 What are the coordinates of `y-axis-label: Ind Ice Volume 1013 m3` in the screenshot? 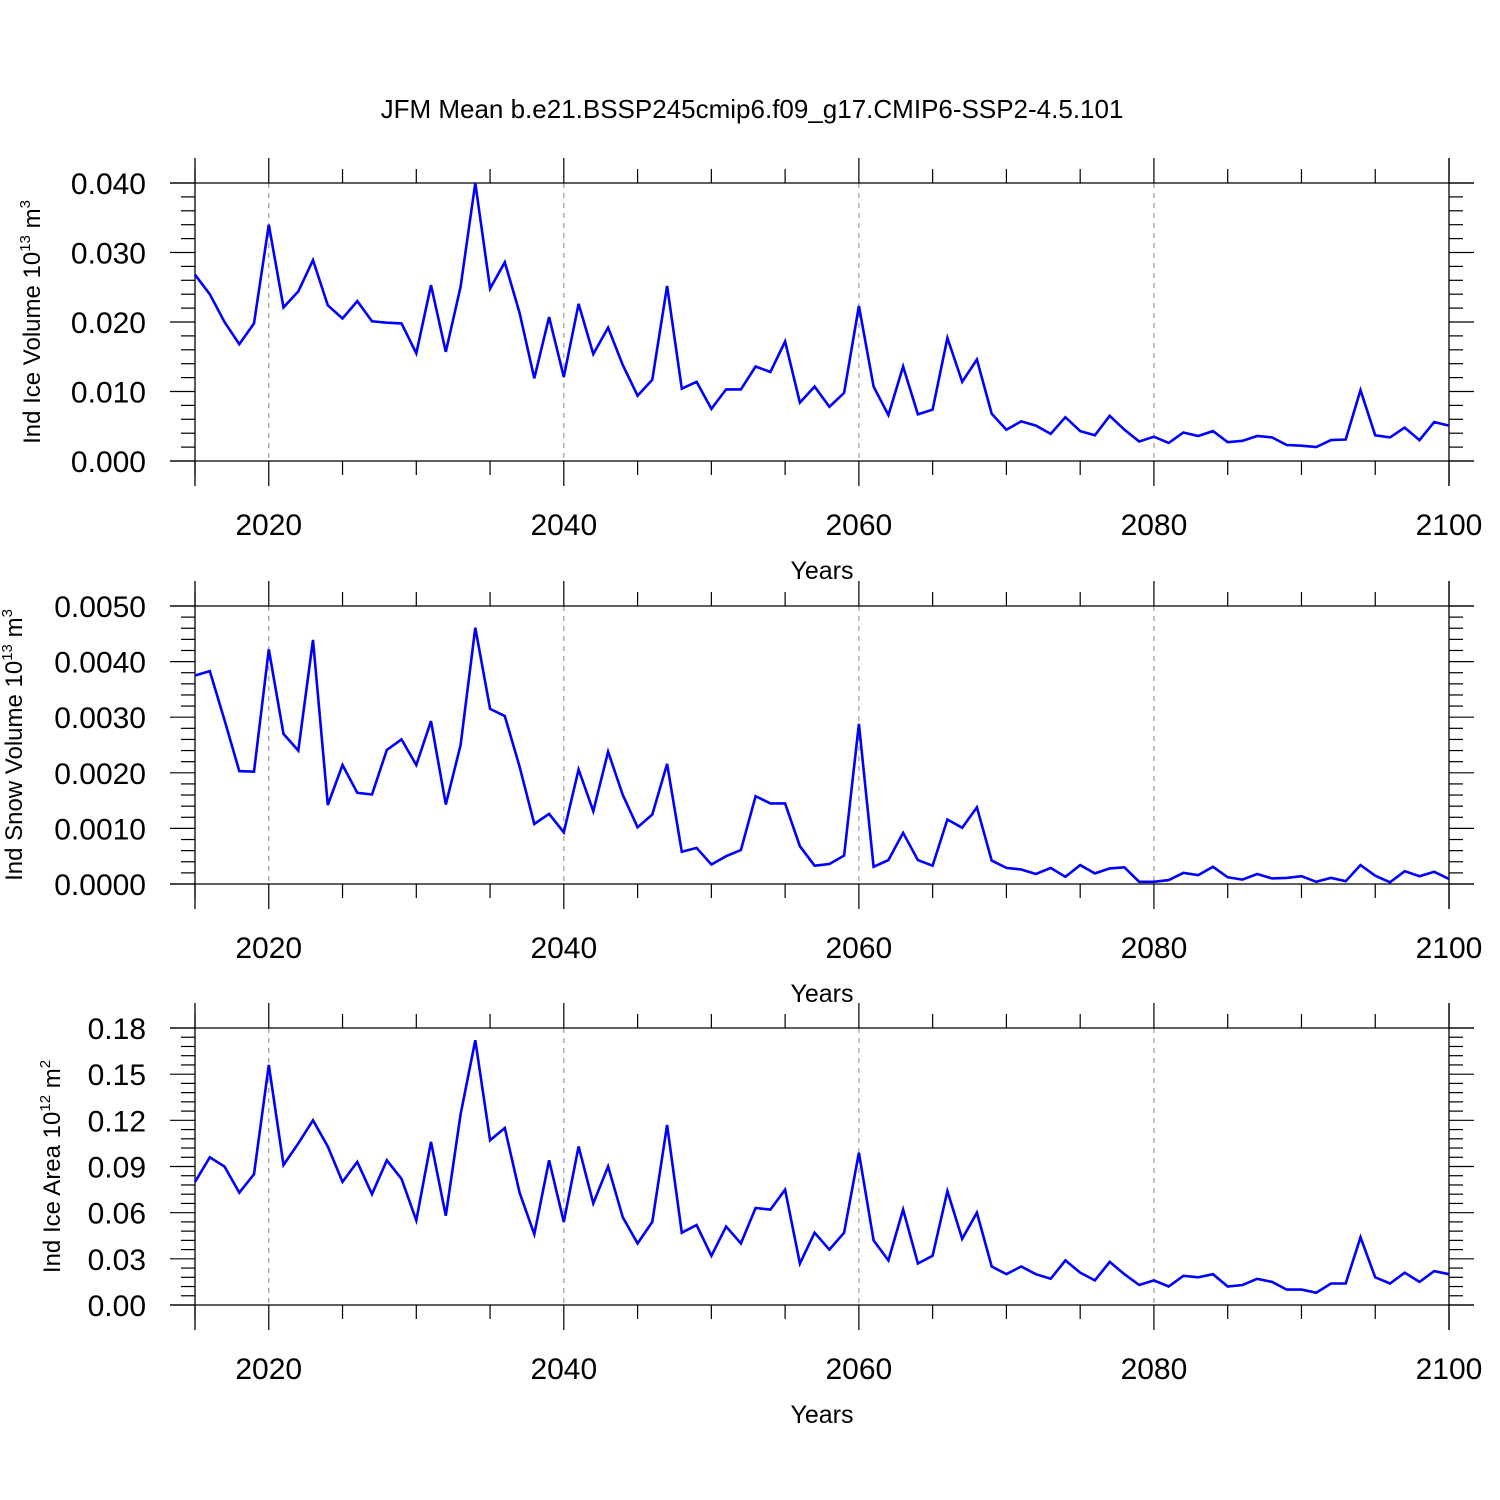 It's located at (31, 322).